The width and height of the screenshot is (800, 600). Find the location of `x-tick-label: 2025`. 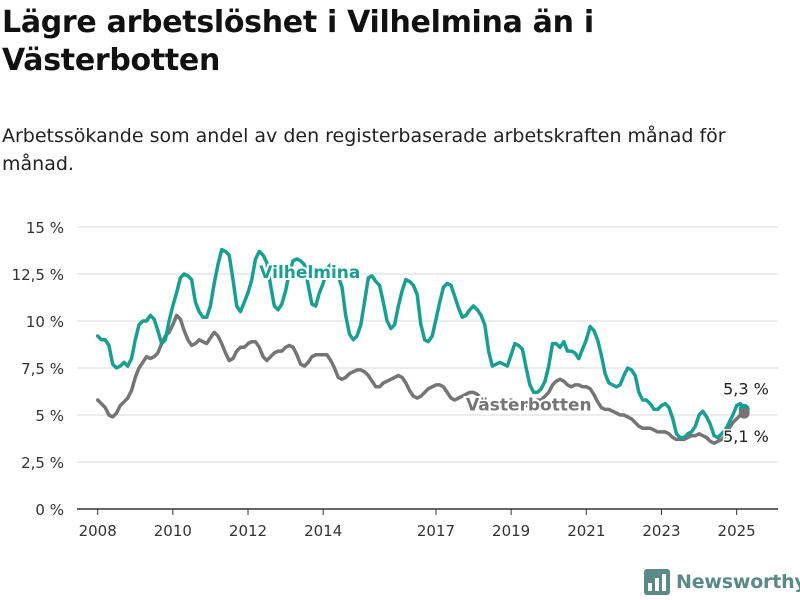

x-tick-label: 2025 is located at coordinates (737, 531).